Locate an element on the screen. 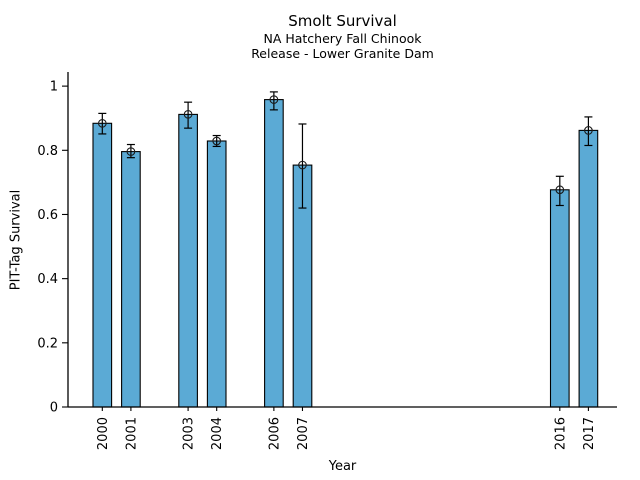 This screenshot has height=480, width=640. y-tick-label-0.4: 0.4 is located at coordinates (47, 279).